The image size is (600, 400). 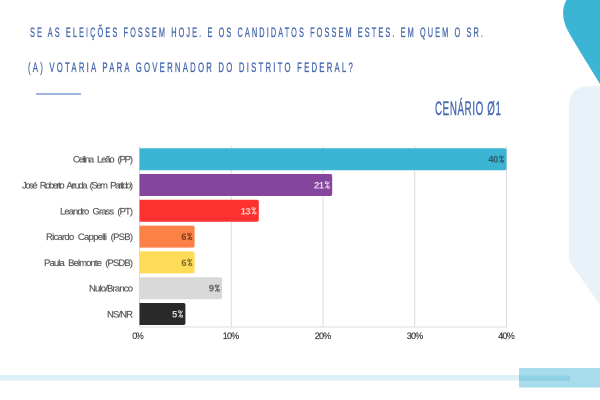 I want to click on svg-text: Paula Belmonte (PSDB), so click(x=88, y=263).